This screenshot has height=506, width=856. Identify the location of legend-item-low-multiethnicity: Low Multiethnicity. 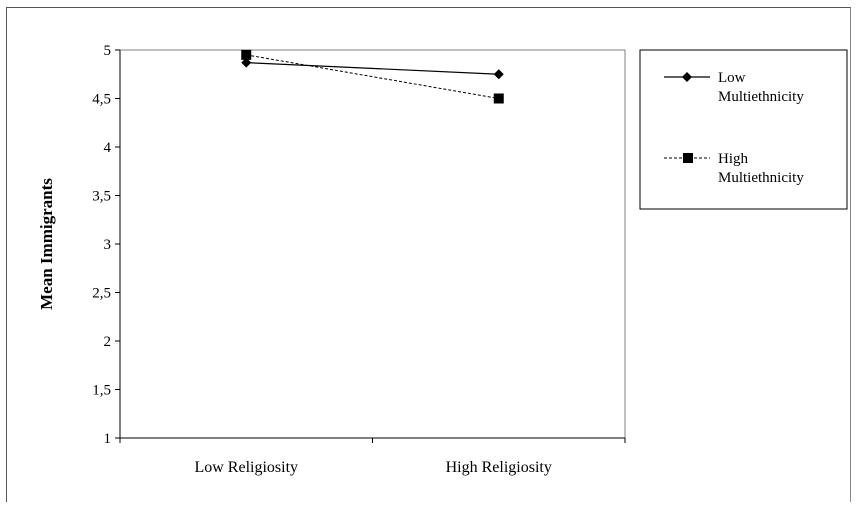
(734, 87).